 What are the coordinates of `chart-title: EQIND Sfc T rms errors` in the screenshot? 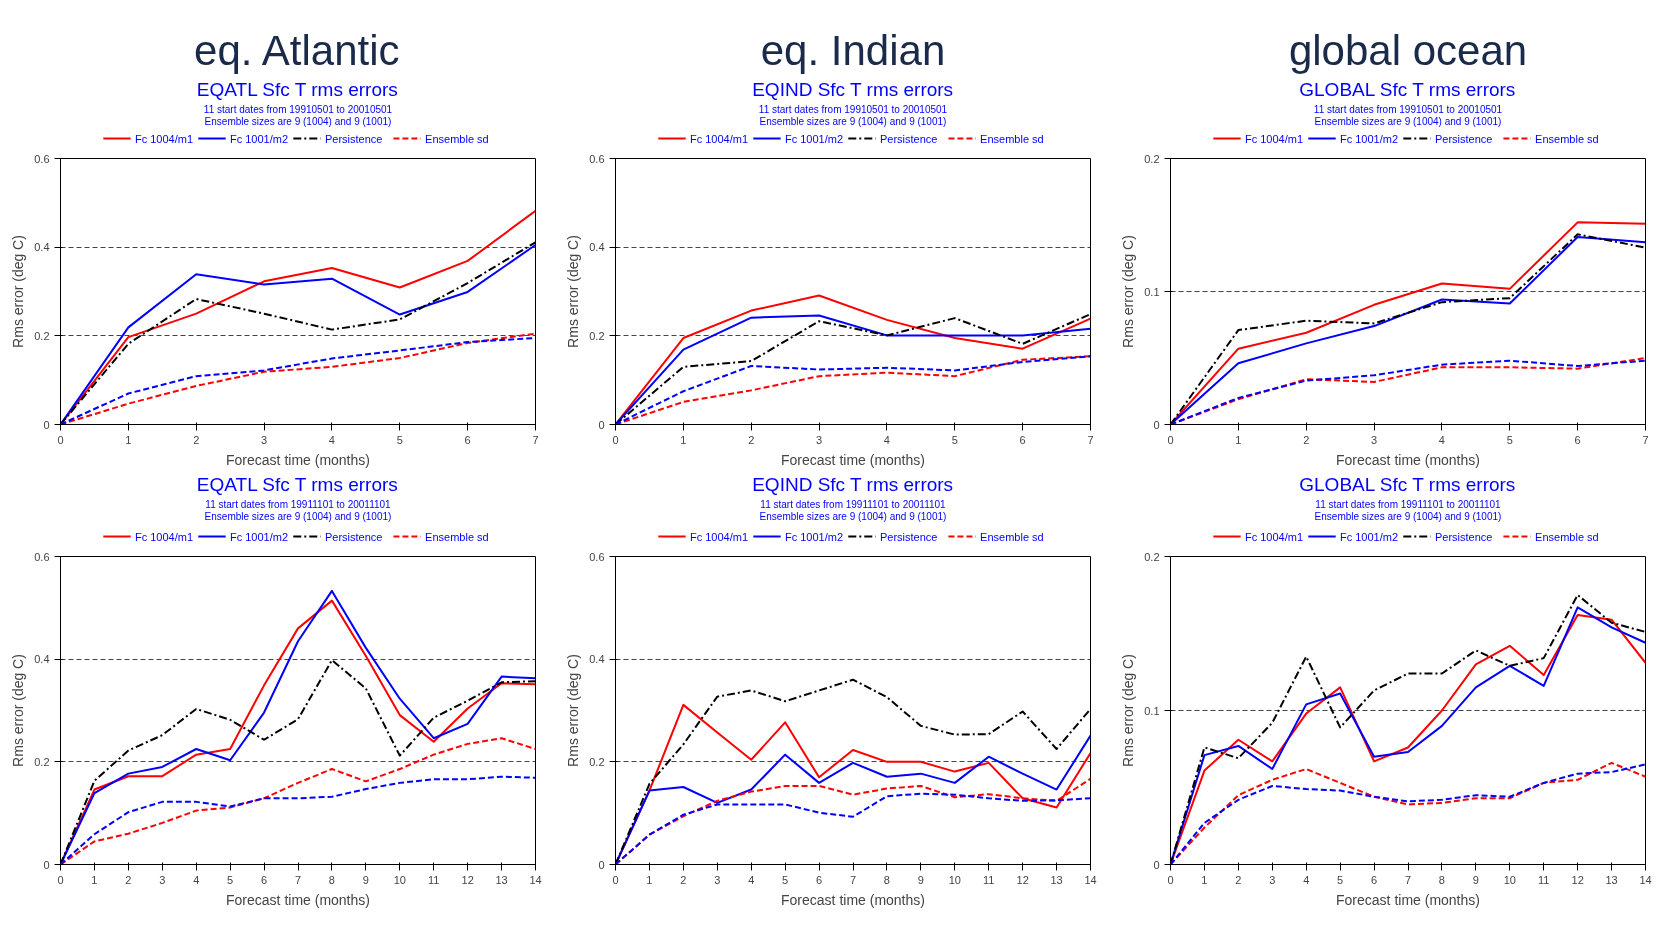 It's located at (853, 484).